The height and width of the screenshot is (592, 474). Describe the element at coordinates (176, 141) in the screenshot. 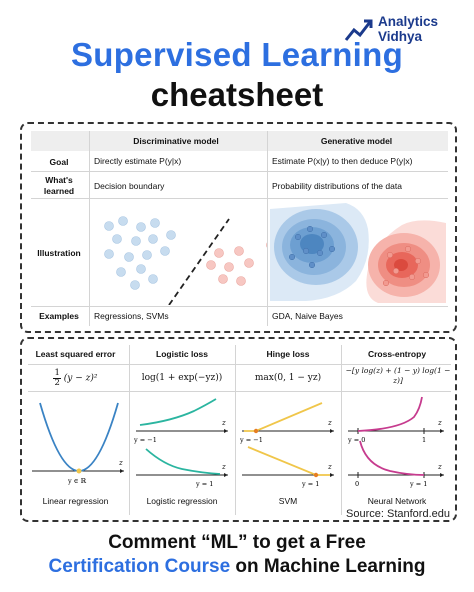

I see `header-discriminative: Discriminative model` at that location.